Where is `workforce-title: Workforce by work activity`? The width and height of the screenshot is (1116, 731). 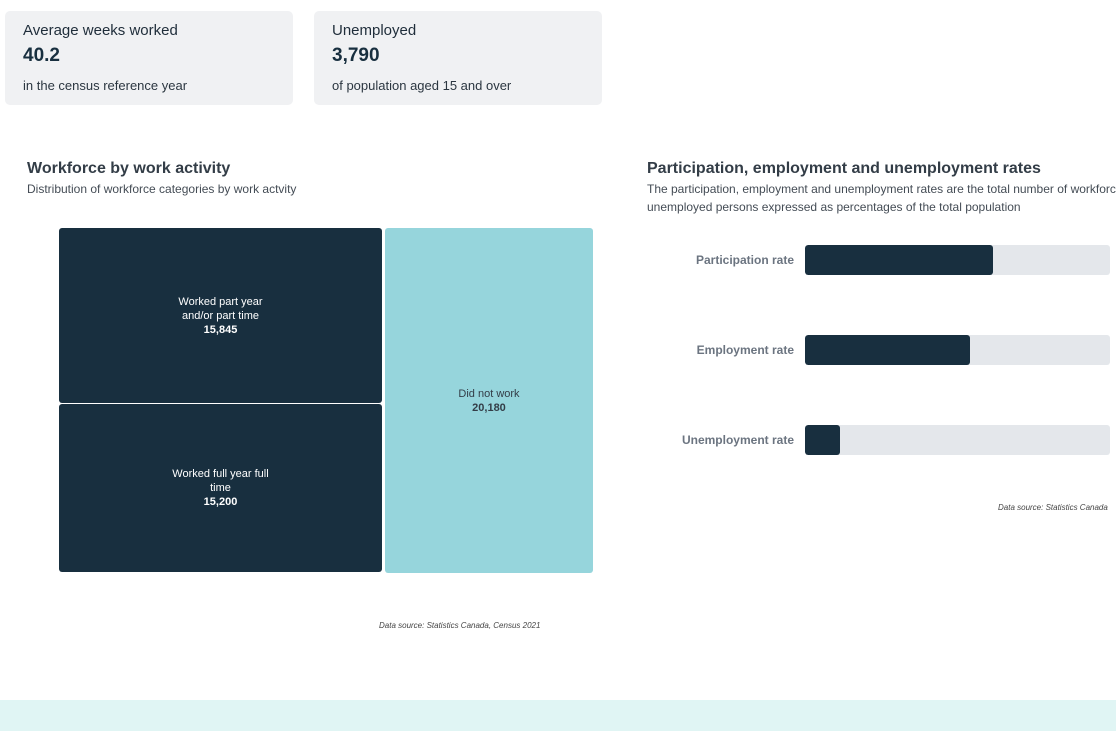 workforce-title: Workforce by work activity is located at coordinates (129, 168).